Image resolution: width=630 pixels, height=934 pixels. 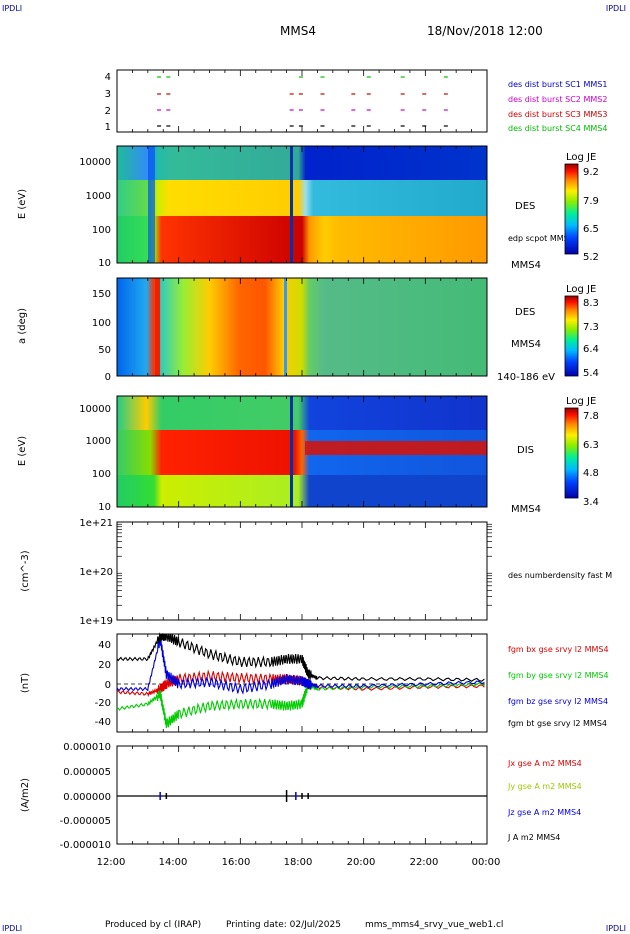 I want to click on footer-produced-by: Produced by cl (IRAP), so click(x=153, y=925).